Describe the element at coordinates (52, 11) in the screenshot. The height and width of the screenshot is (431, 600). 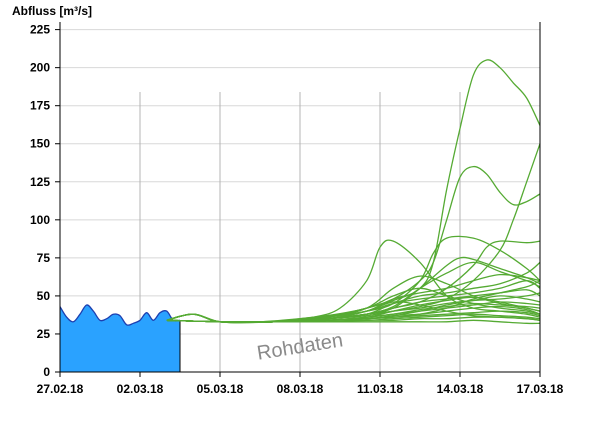
I see `y-axis-title: Abfluss [m³/s]` at that location.